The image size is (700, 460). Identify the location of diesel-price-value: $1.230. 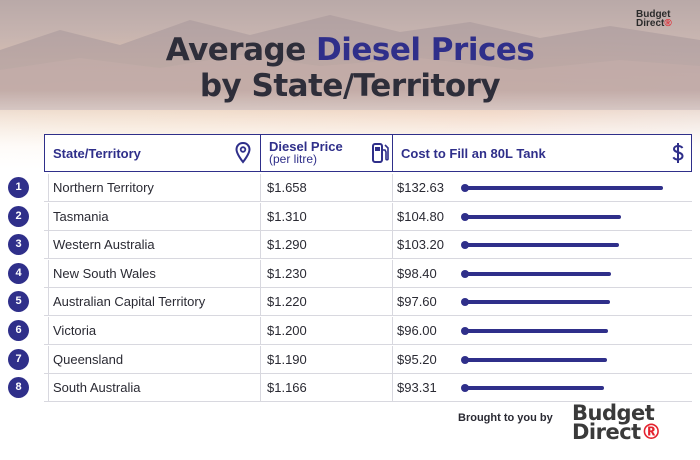
(287, 273).